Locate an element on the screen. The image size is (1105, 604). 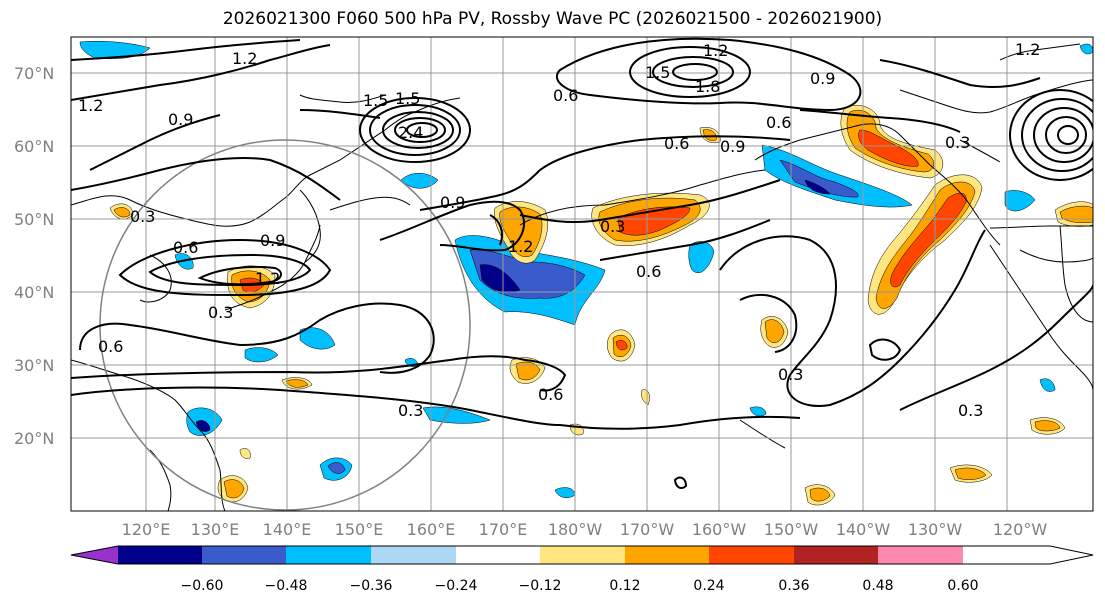
lon-label: 160°W is located at coordinates (719, 529).